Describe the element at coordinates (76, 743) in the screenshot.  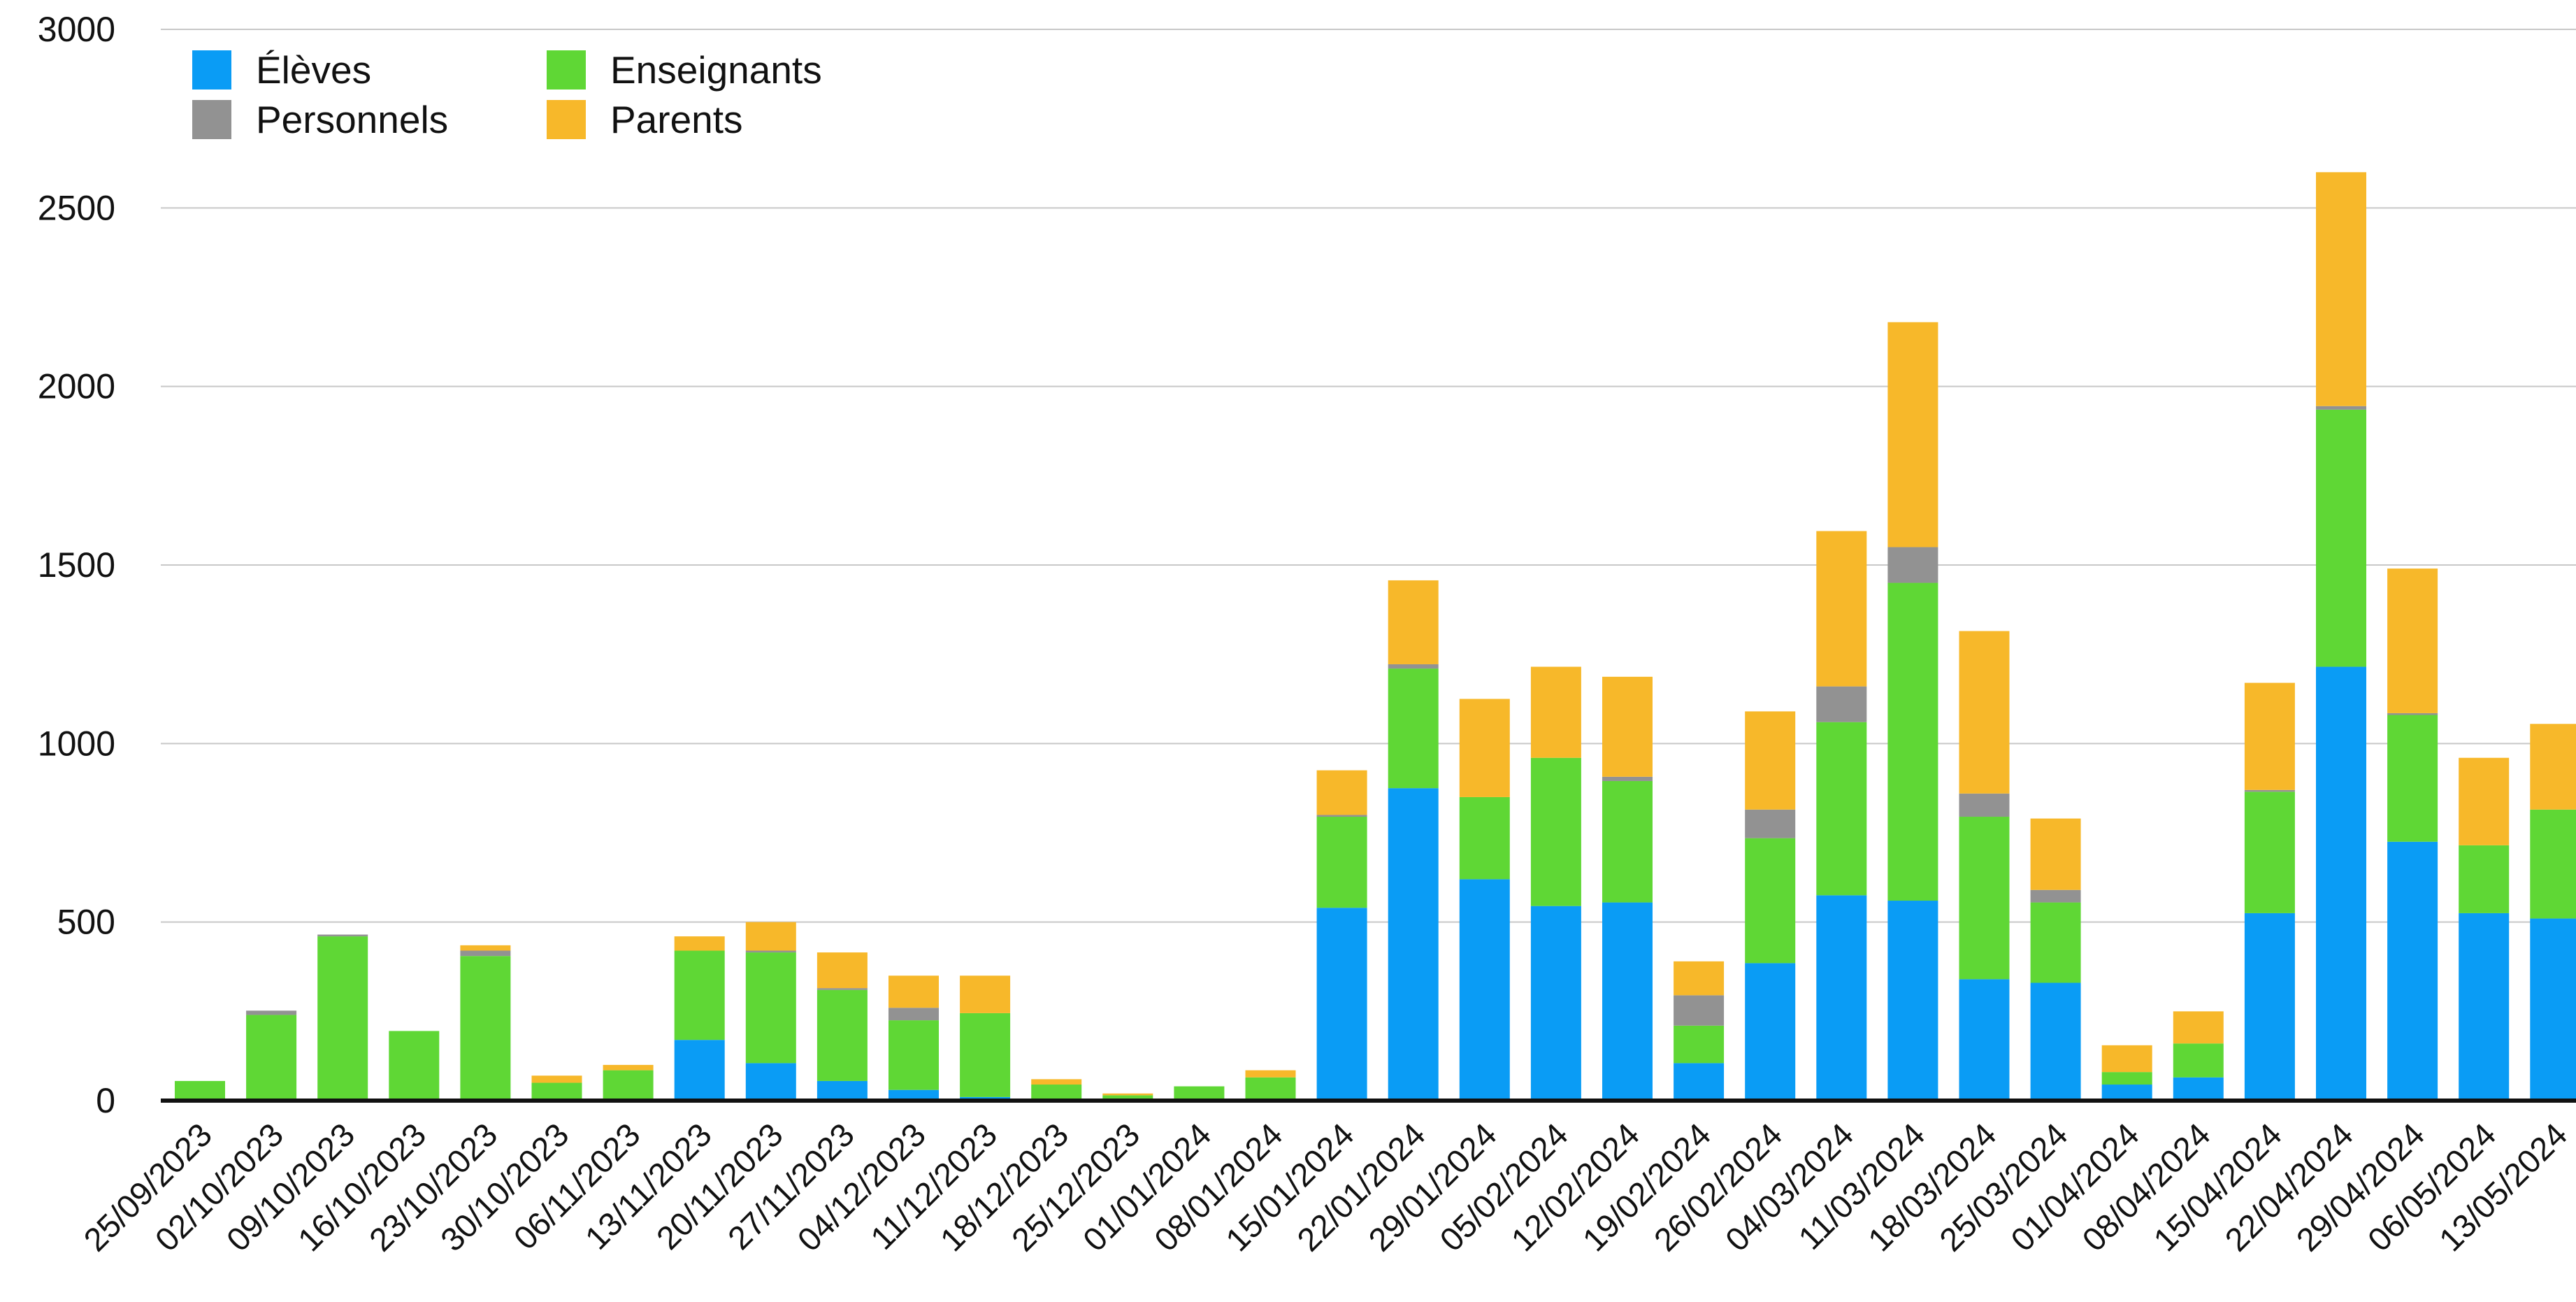
I see `y-tick-label: 1000` at that location.